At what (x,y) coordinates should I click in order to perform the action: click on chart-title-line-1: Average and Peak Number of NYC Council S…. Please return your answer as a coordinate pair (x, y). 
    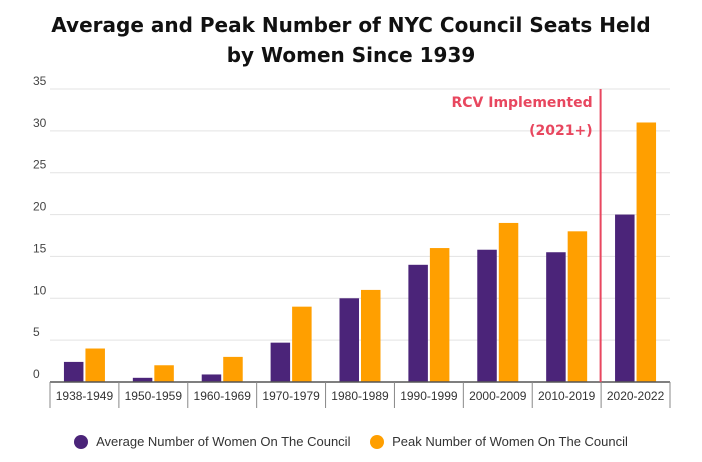
    Looking at the image, I should click on (351, 25).